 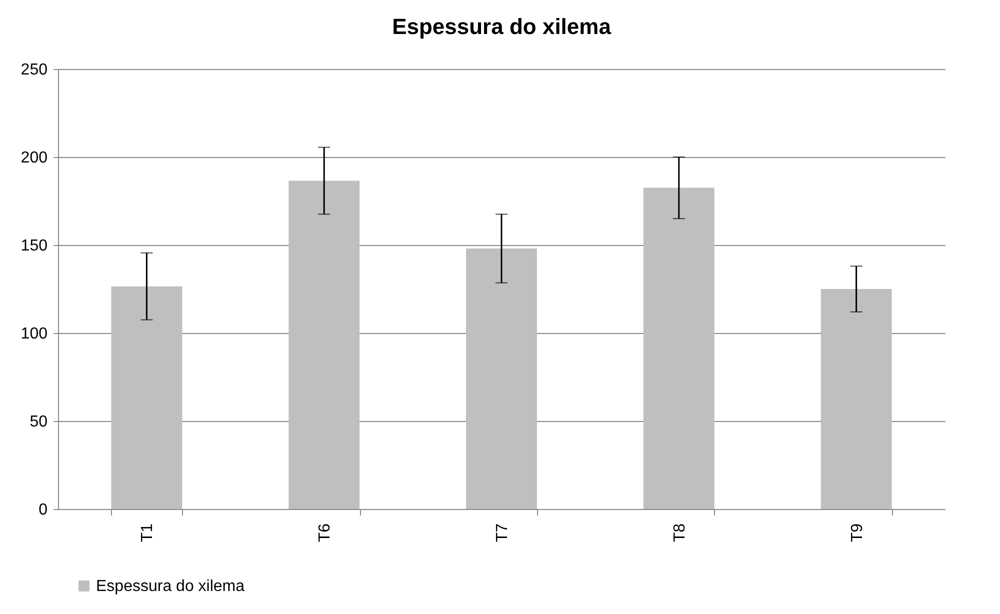 What do you see at coordinates (34, 334) in the screenshot?
I see `y-tick-label: 100` at bounding box center [34, 334].